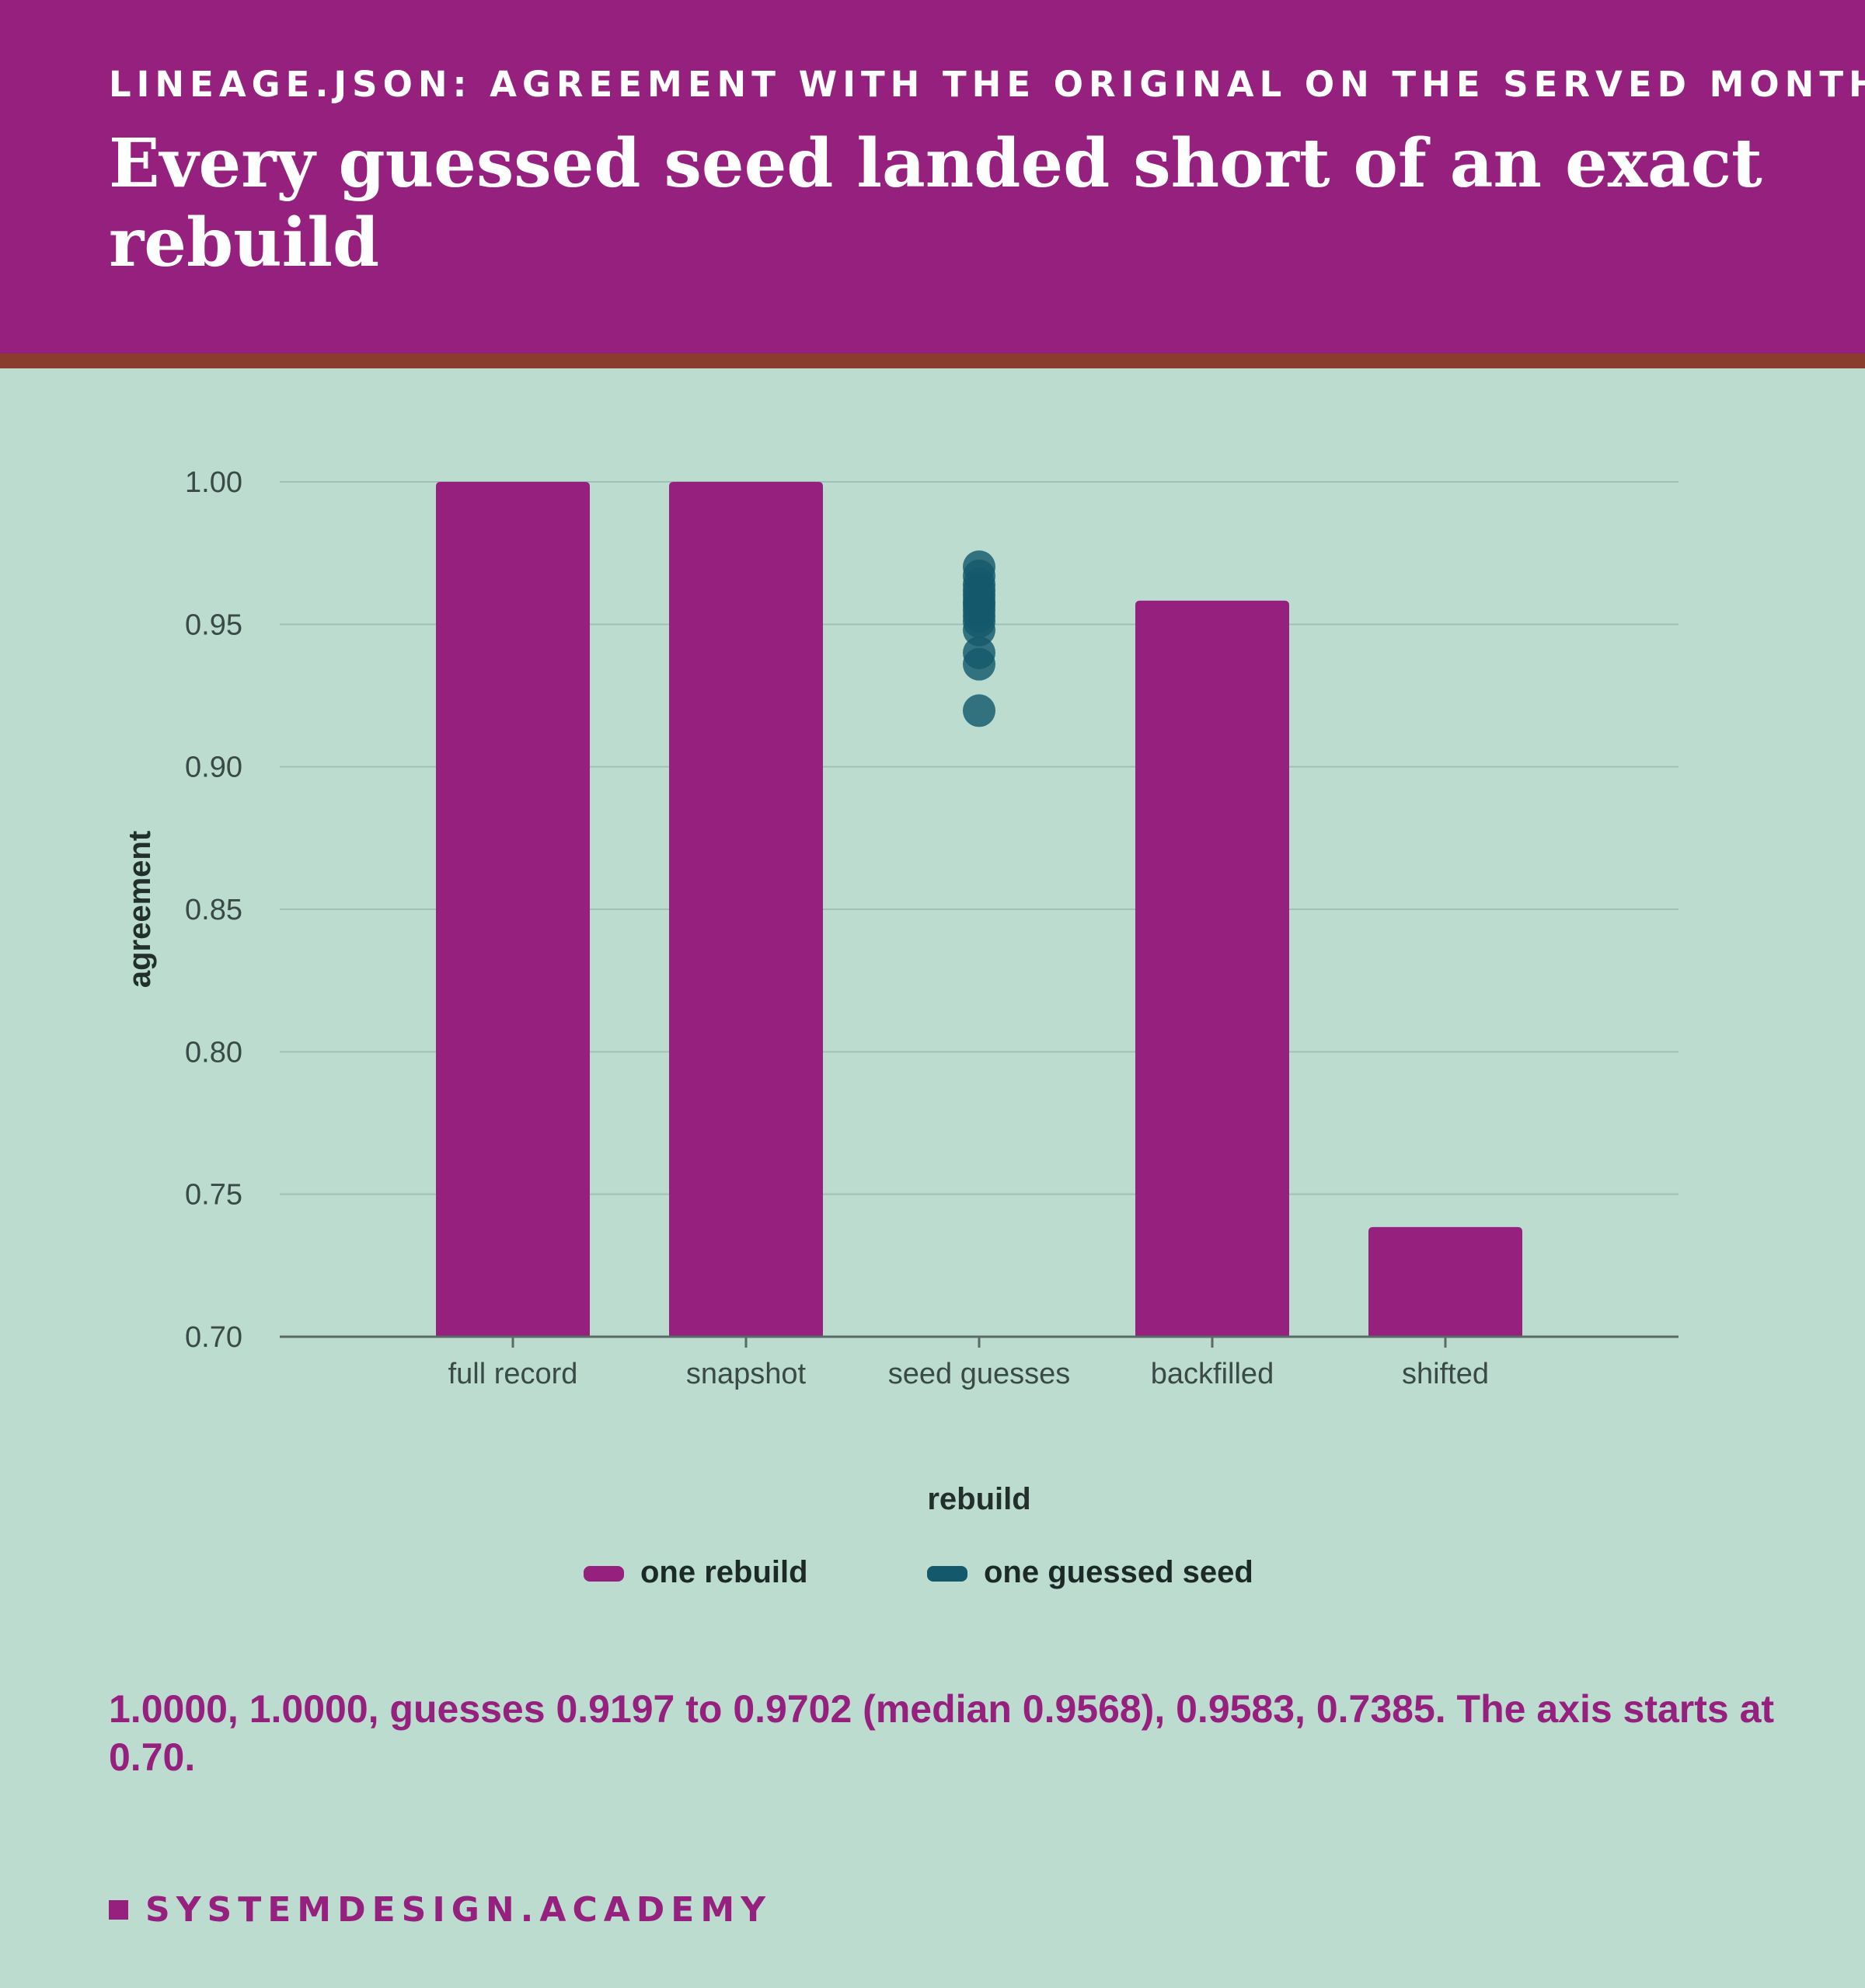 Image resolution: width=1865 pixels, height=1988 pixels. I want to click on y-tick-label: 0.75, so click(213, 1195).